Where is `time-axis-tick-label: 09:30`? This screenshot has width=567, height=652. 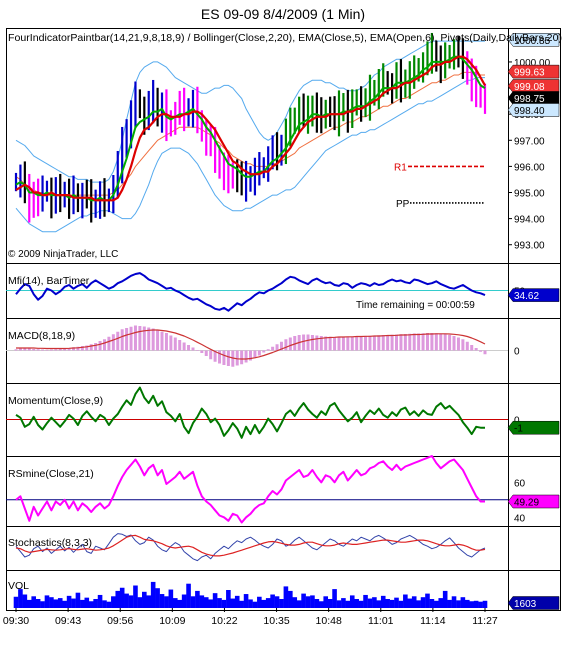 time-axis-tick-label: 09:30 is located at coordinates (16, 621).